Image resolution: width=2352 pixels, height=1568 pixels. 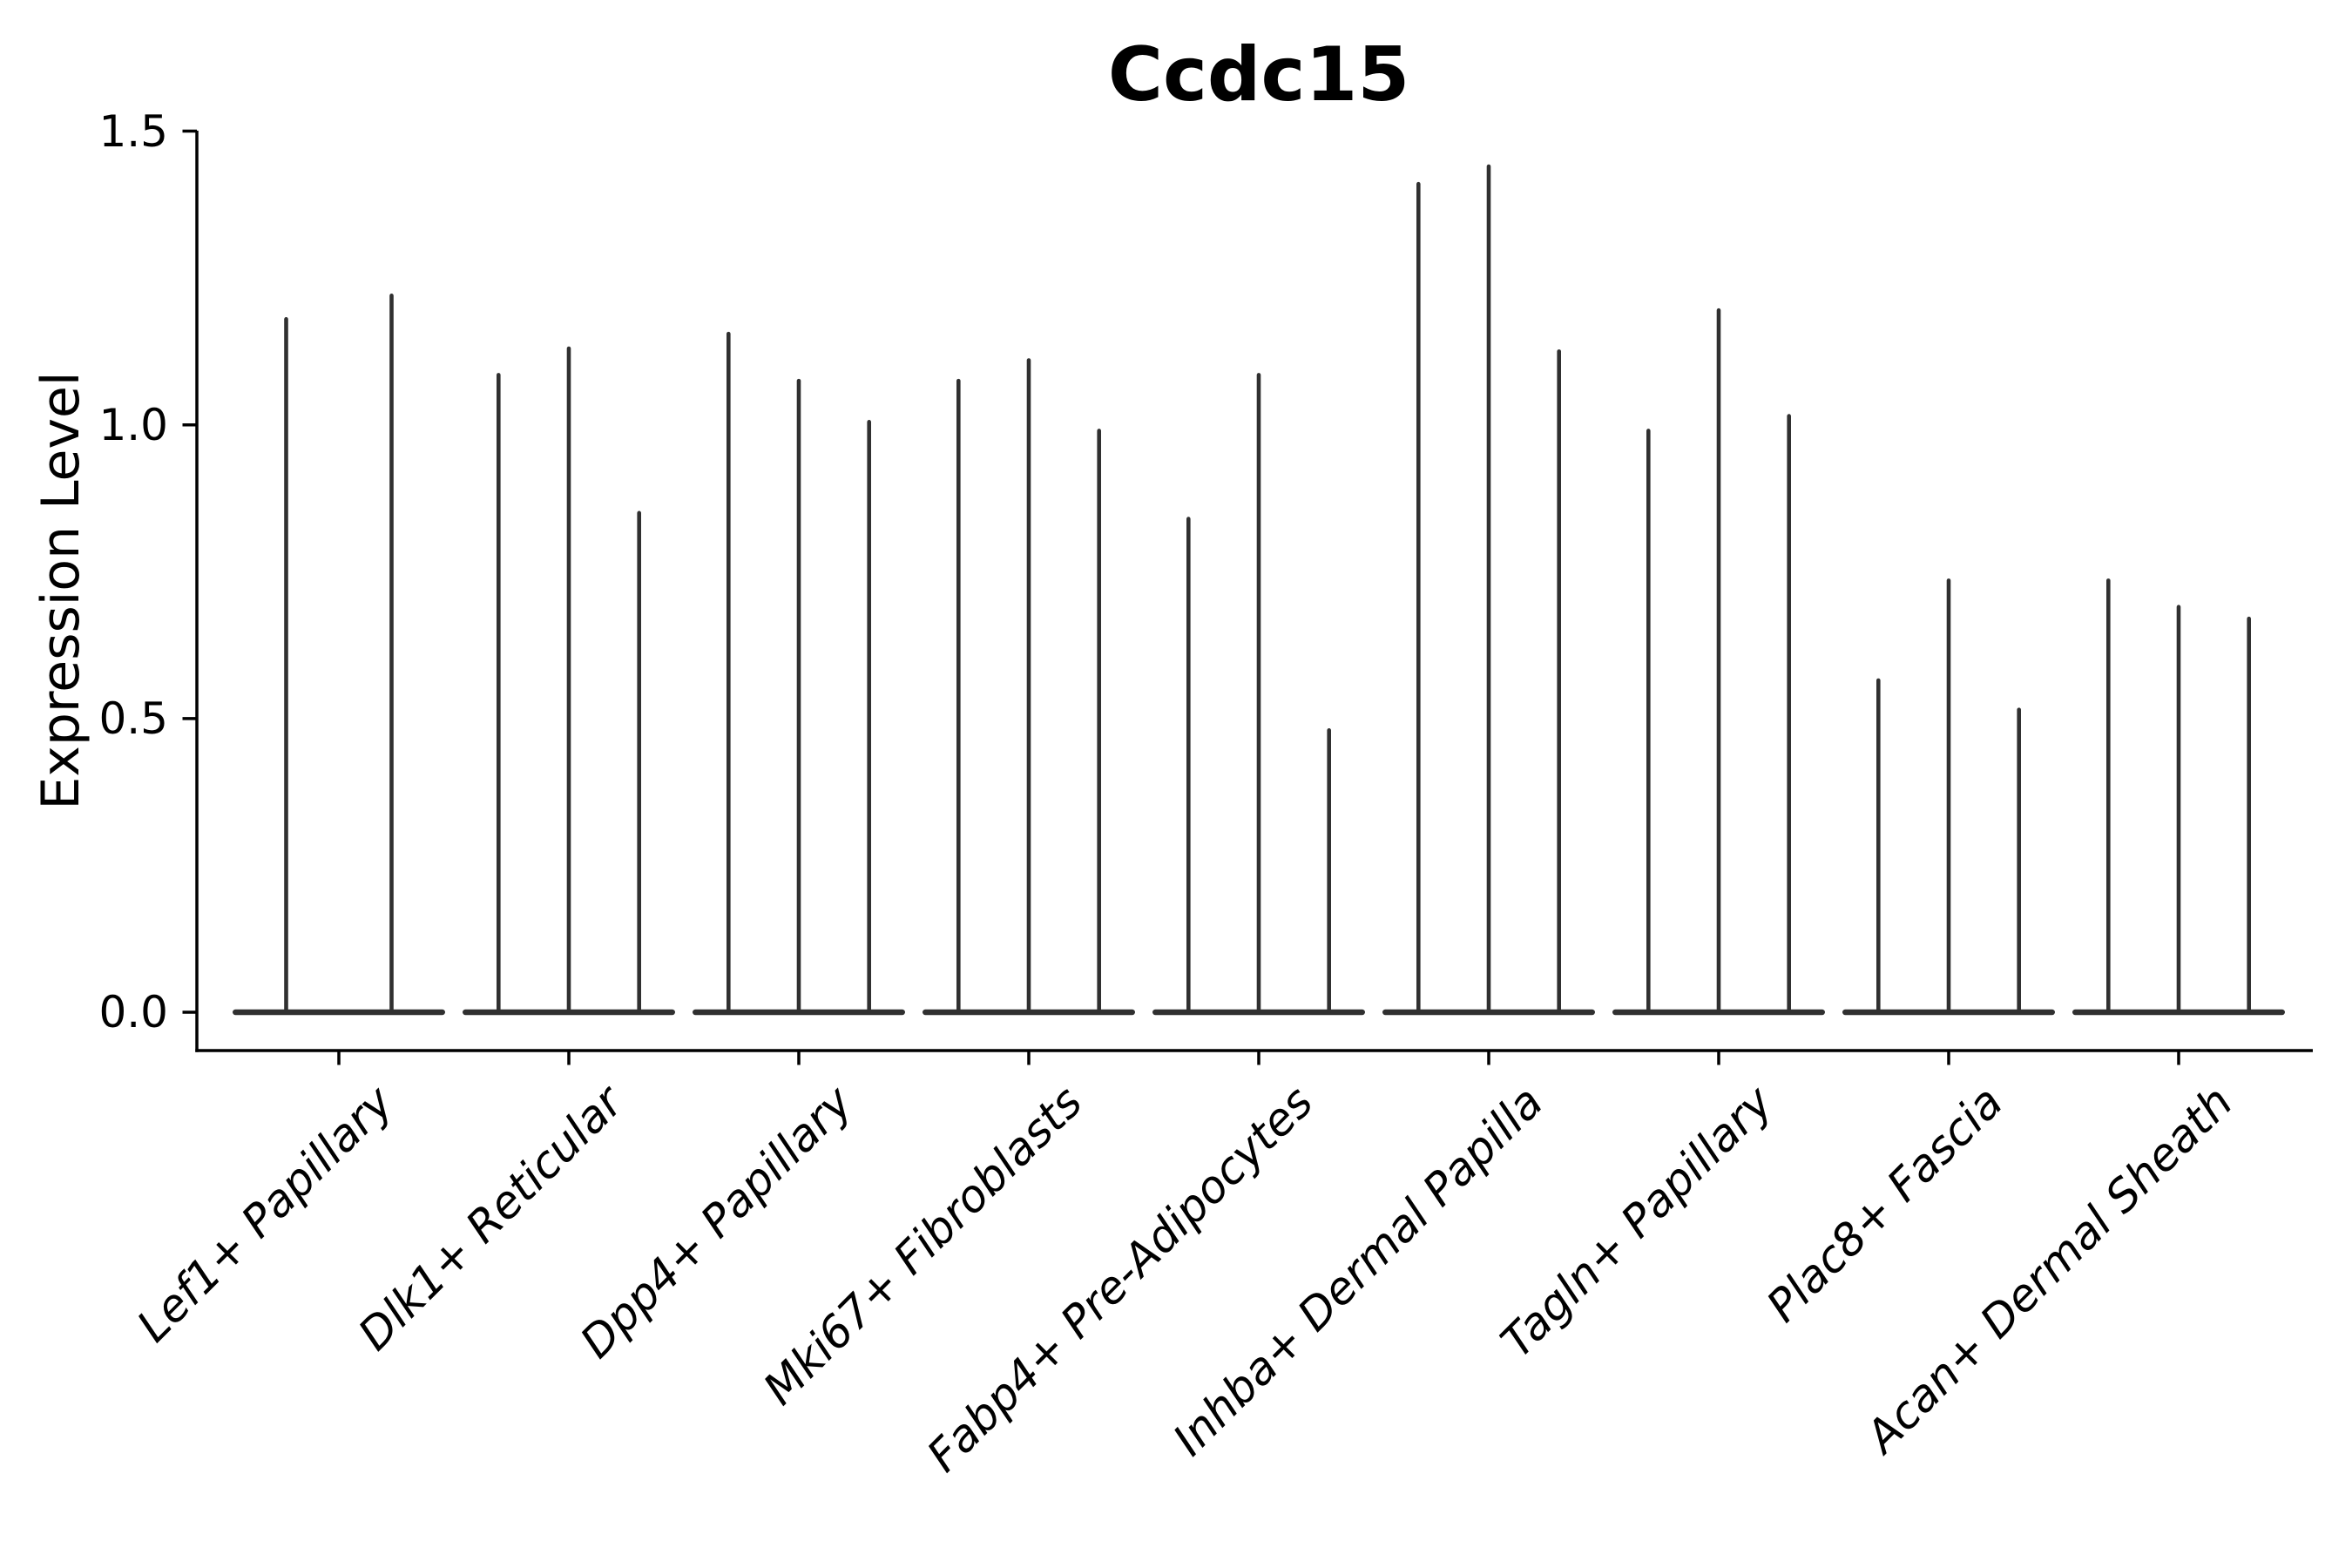 I want to click on y-tick-label: 1.0, so click(x=133, y=425).